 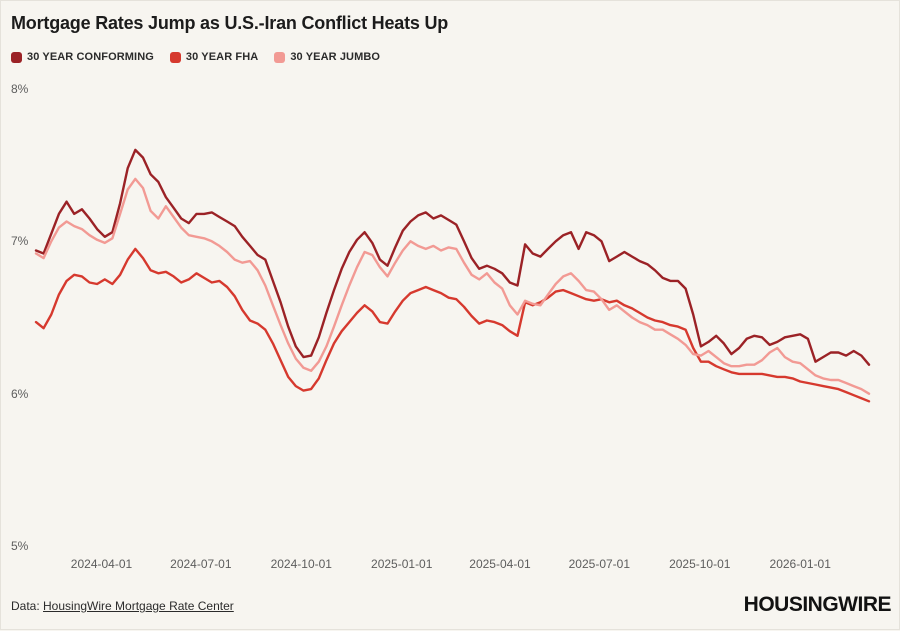 I want to click on x-tick-label: 2025-10-01, so click(x=700, y=564).